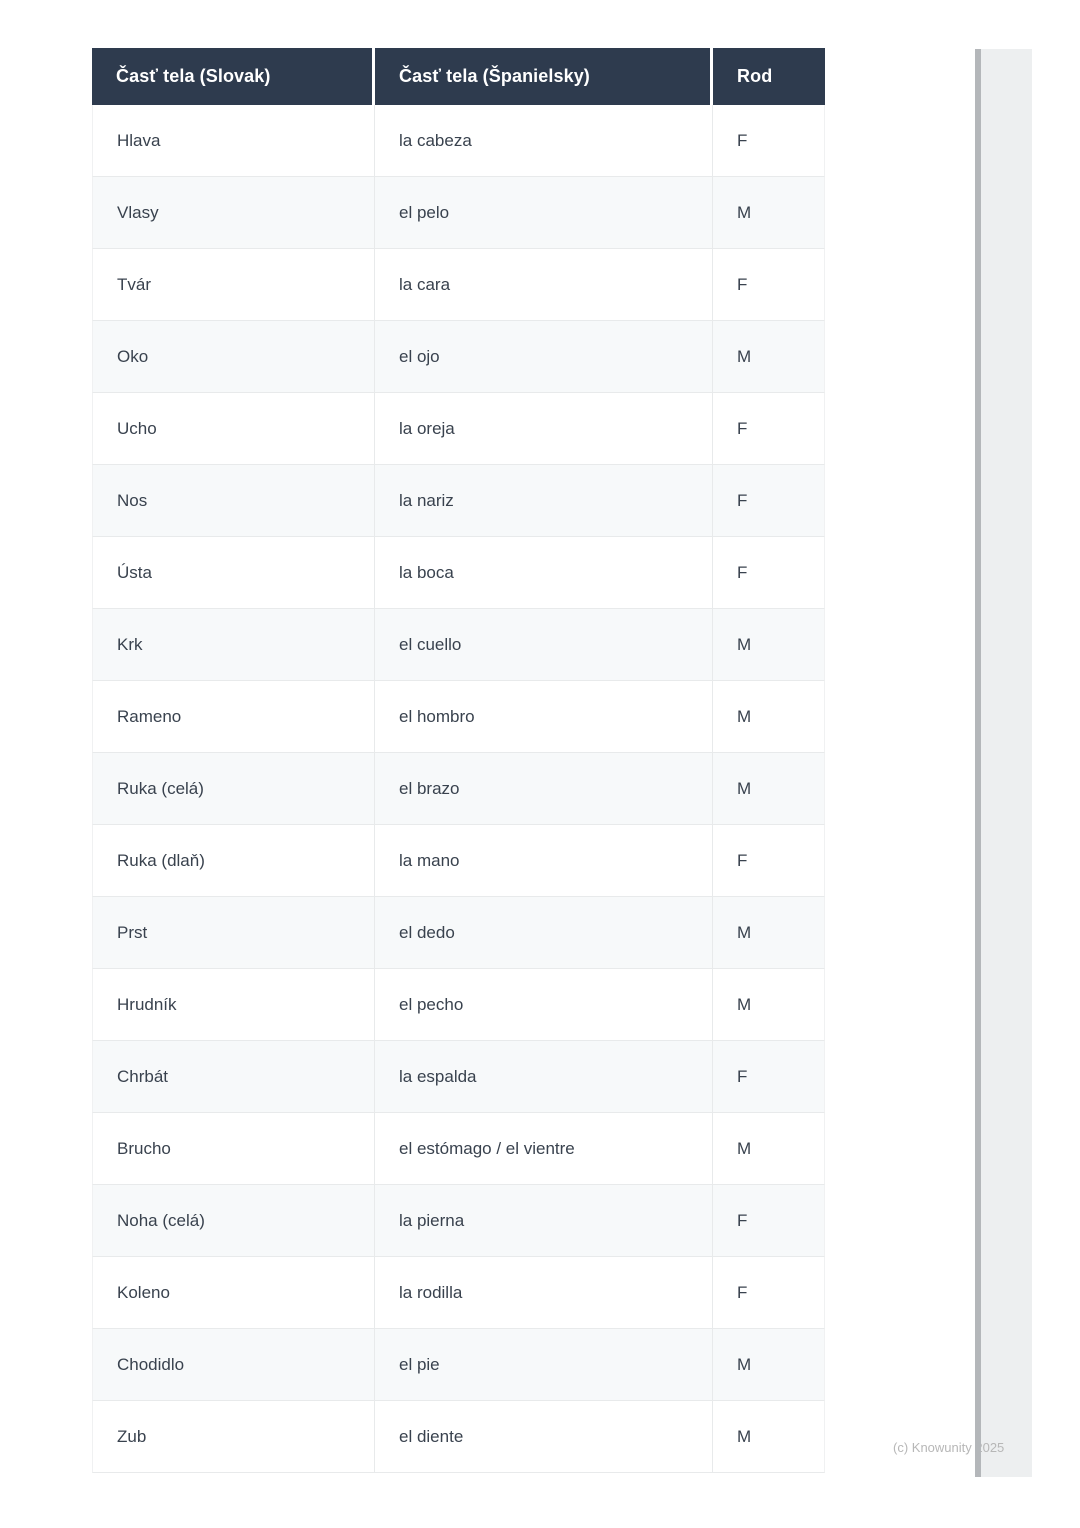 This screenshot has width=1080, height=1528. What do you see at coordinates (233, 789) in the screenshot?
I see `cell-slovak: Ruka (celá)` at bounding box center [233, 789].